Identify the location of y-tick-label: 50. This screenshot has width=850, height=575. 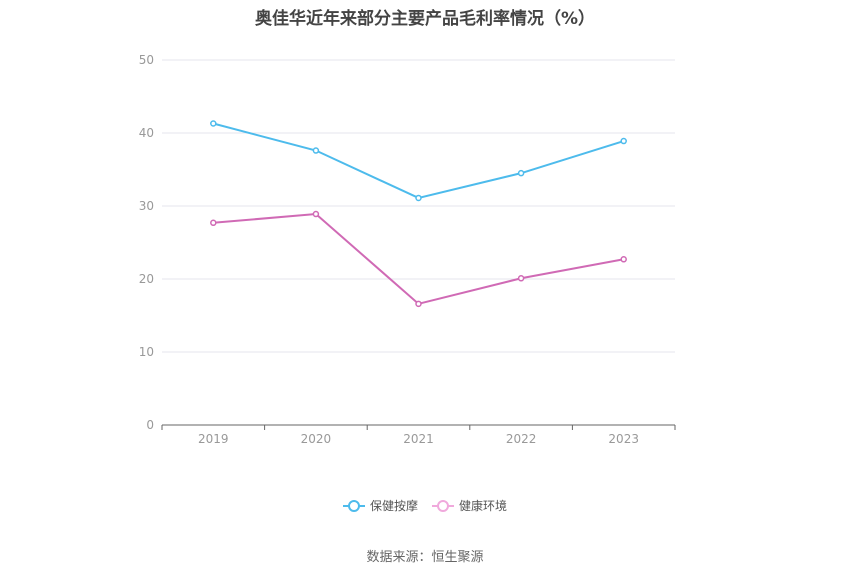
(146, 60).